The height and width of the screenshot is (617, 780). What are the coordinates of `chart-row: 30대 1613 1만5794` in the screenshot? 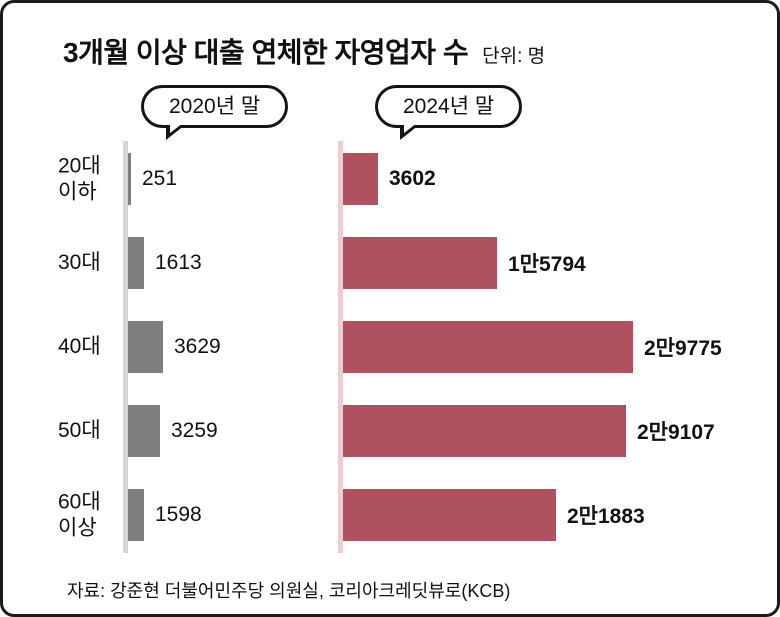 It's located at (390, 263).